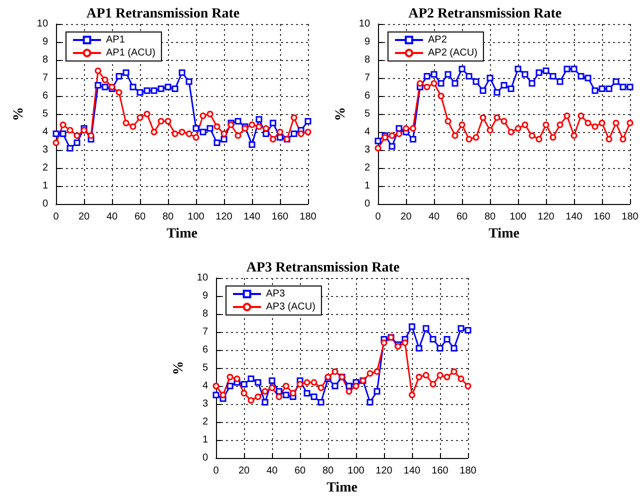  I want to click on legend-label: AP3 (ACU), so click(291, 307).